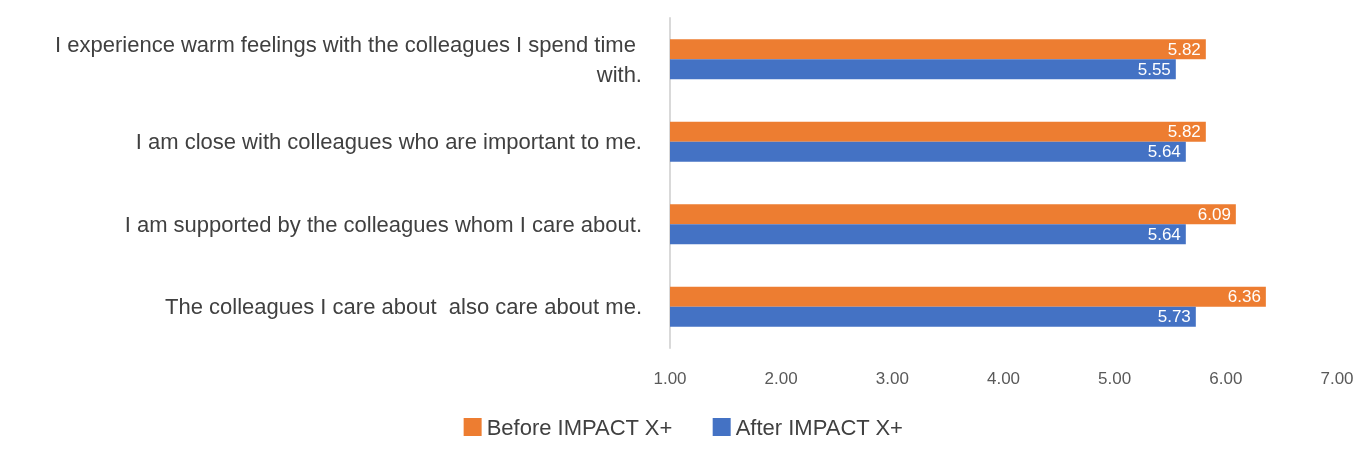  I want to click on x-tick-label: 5.00, so click(1115, 378).